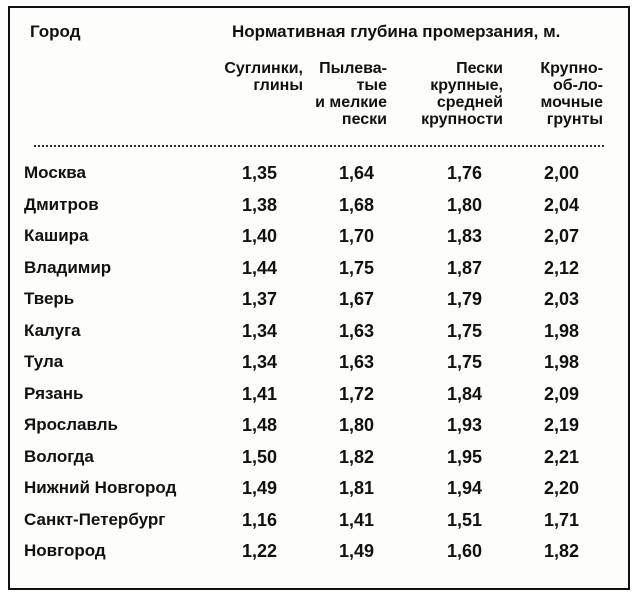 Image resolution: width=640 pixels, height=597 pixels. What do you see at coordinates (356, 236) in the screenshot?
I see `depth-value-cell: 1,70` at bounding box center [356, 236].